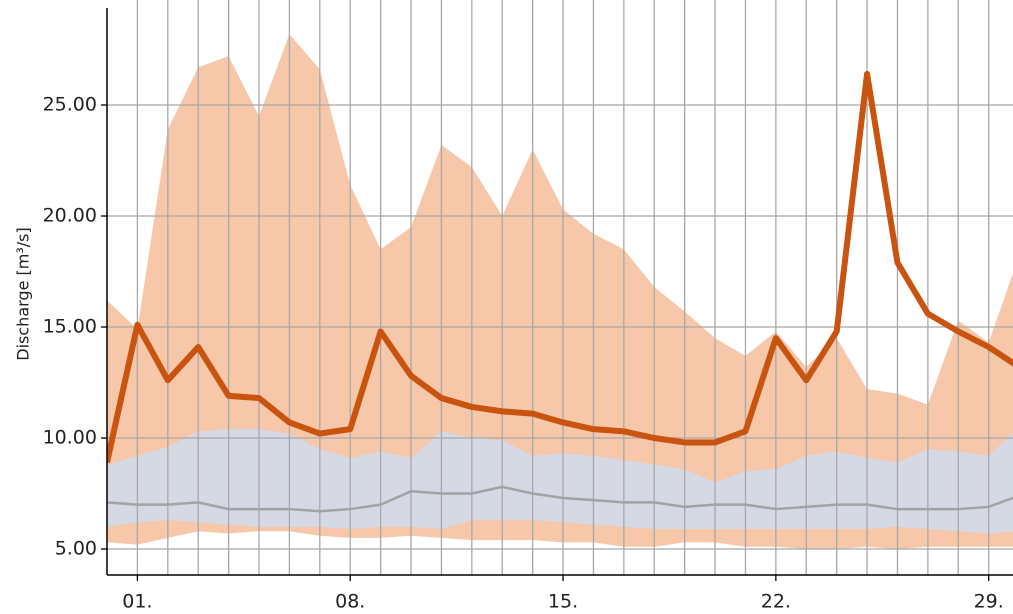 This screenshot has width=1013, height=614. I want to click on x-tick-label: 01., so click(137, 602).